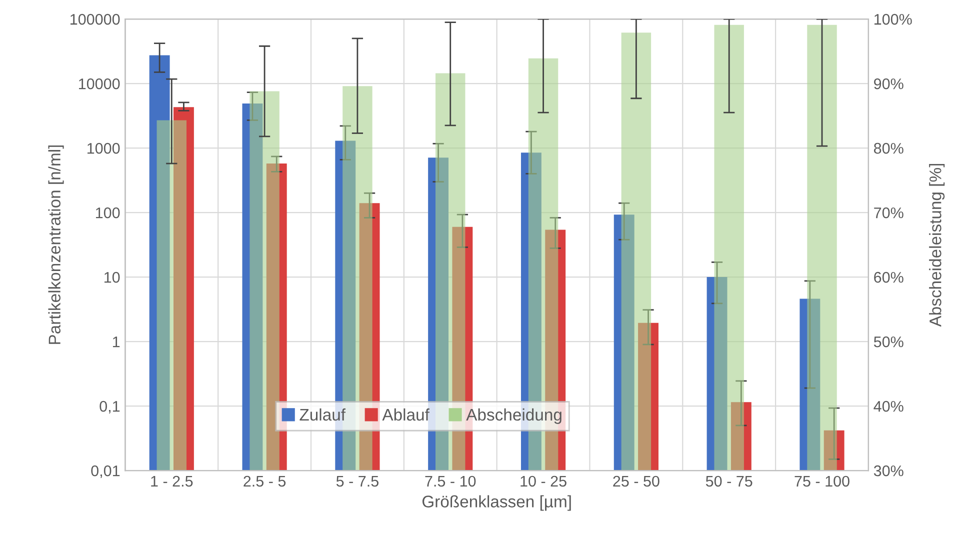  What do you see at coordinates (889, 406) in the screenshot?
I see `y2-tick-label: 40%` at bounding box center [889, 406].